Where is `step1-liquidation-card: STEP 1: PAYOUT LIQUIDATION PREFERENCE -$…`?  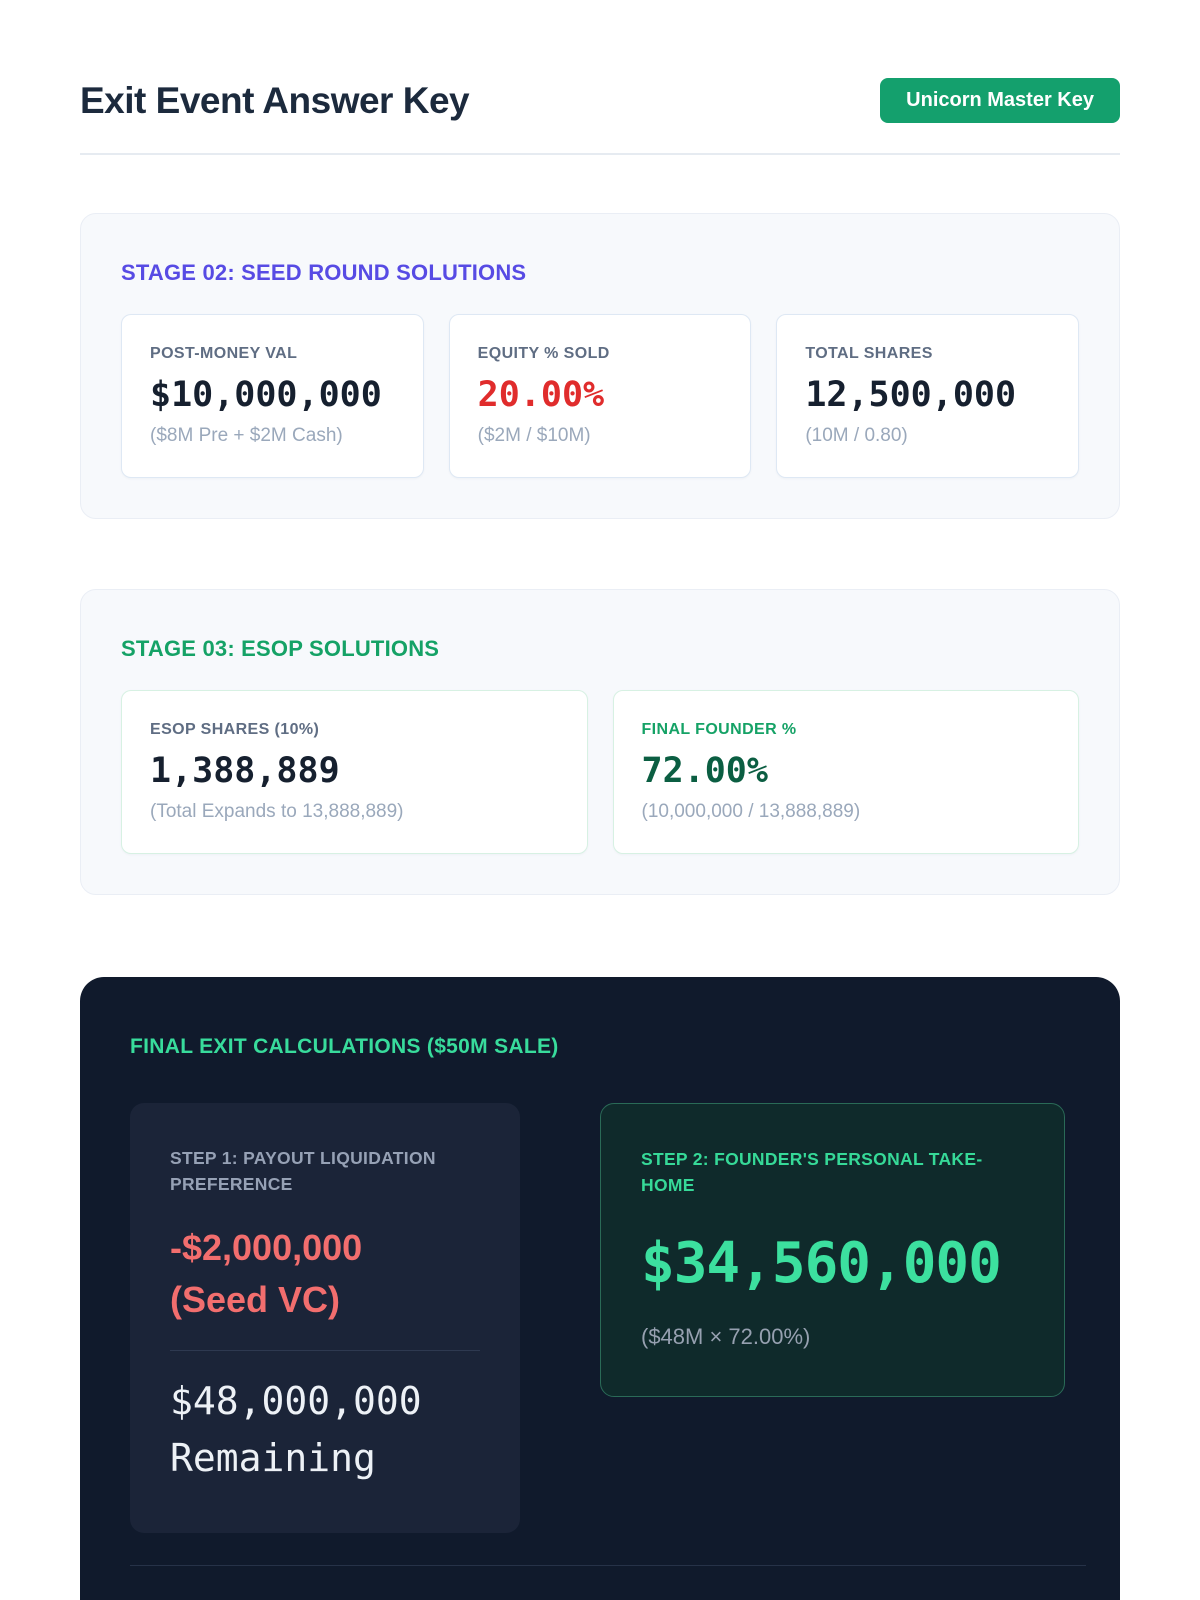
step1-liquidation-card: STEP 1: PAYOUT LIQUIDATION PREFERENCE -$… is located at coordinates (325, 1318).